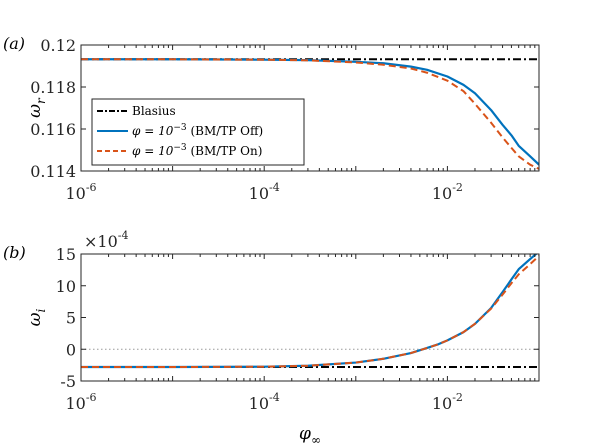  Describe the element at coordinates (53, 129) in the screenshot. I see `y-tick-label: 0.116` at that location.